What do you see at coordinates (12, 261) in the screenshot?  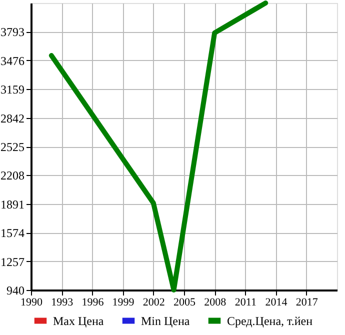 I see `y-tick-label: 1257` at bounding box center [12, 261].